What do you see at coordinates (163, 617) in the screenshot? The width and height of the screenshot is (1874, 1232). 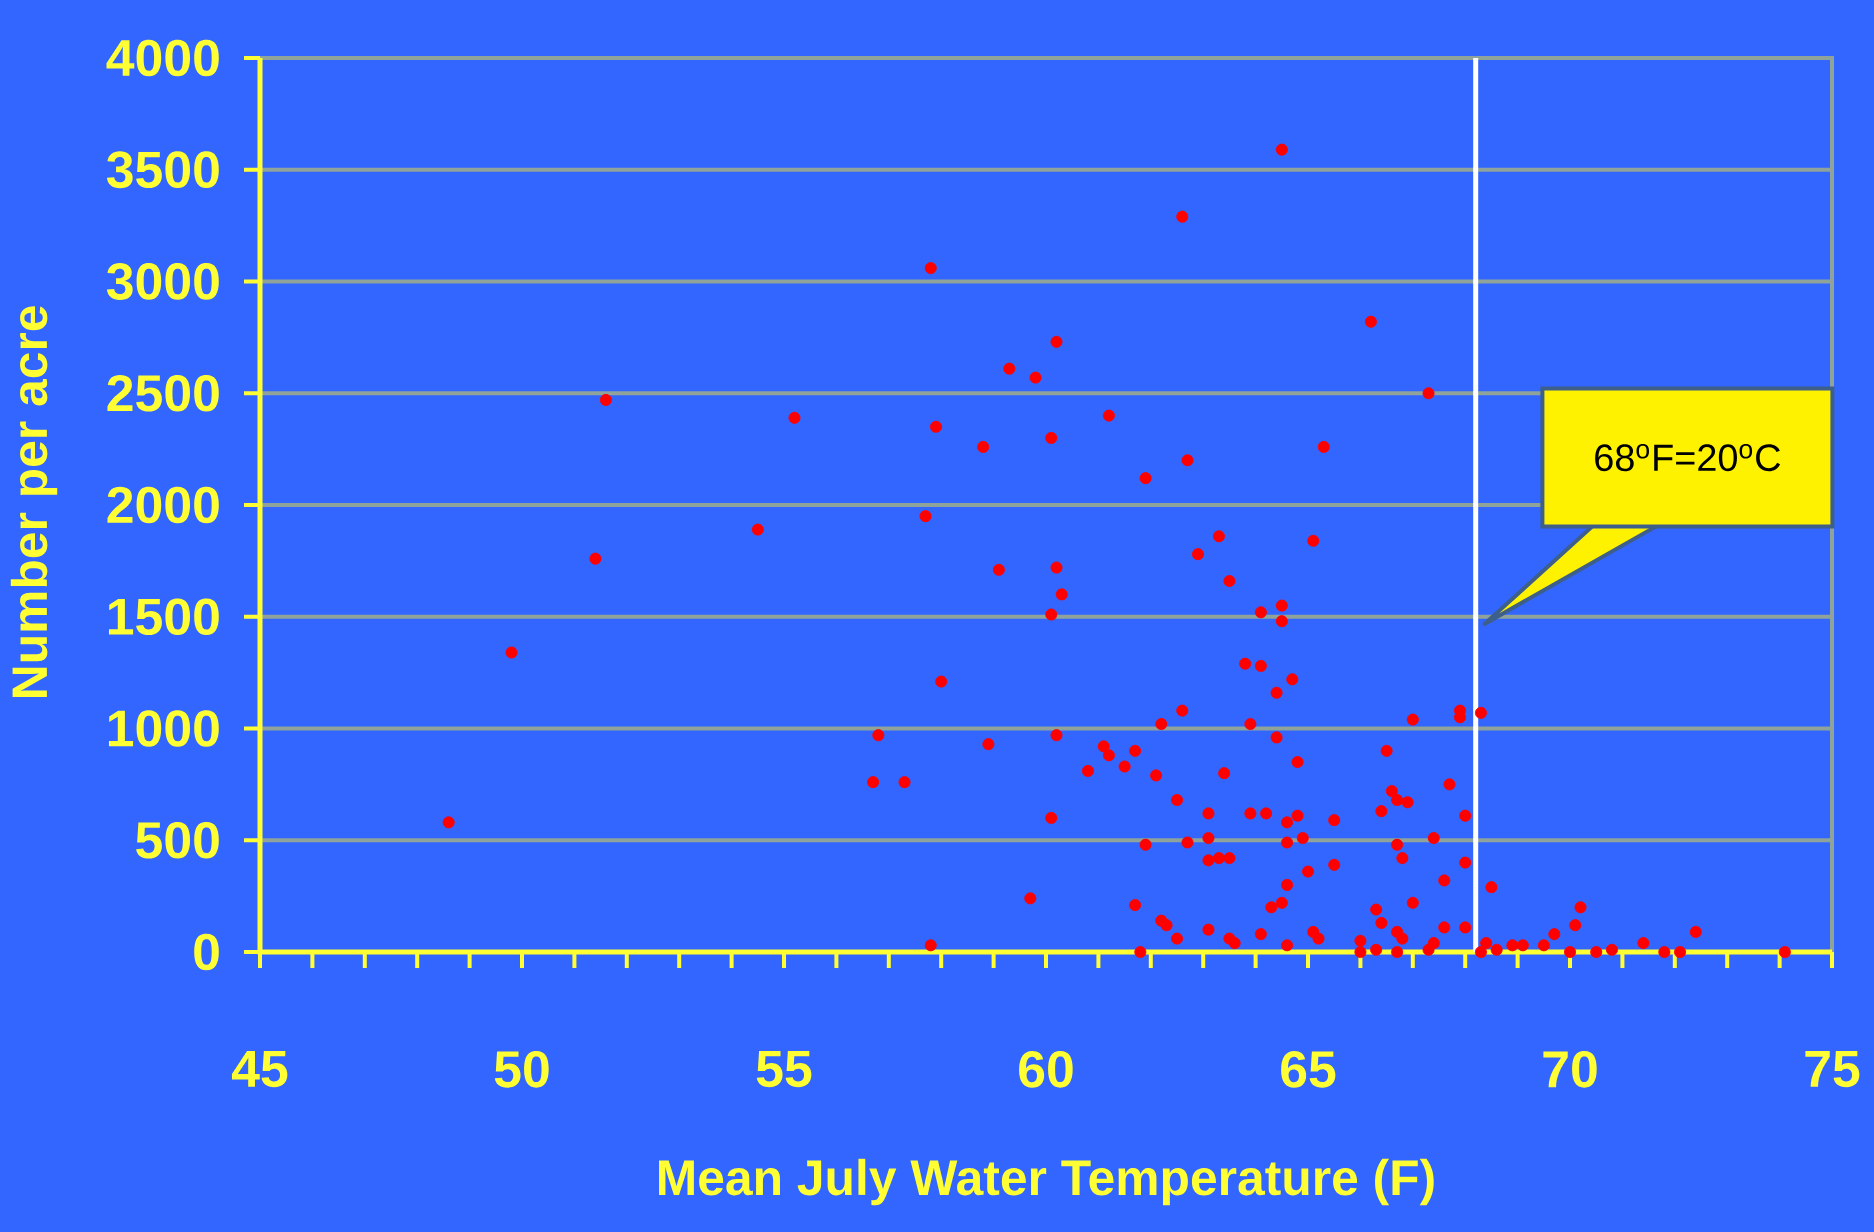 I see `y-tick-label: 1500` at bounding box center [163, 617].